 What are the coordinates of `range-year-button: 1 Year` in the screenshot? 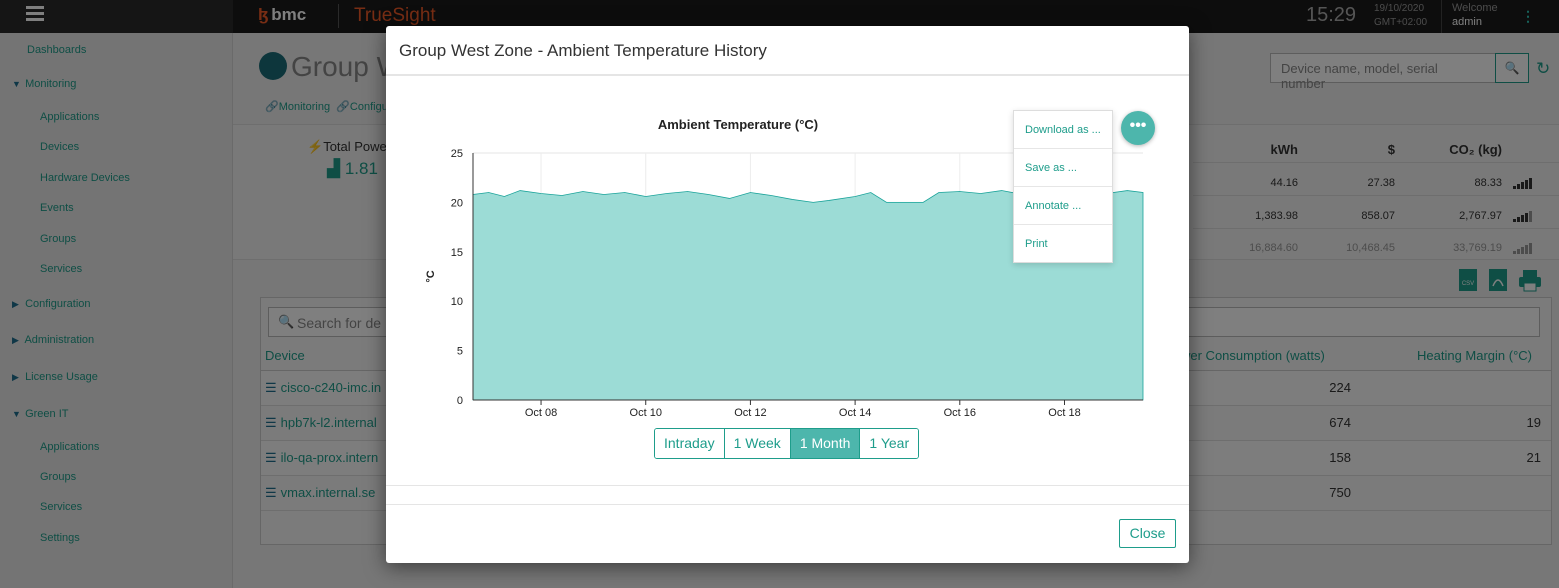 It's located at (889, 443).